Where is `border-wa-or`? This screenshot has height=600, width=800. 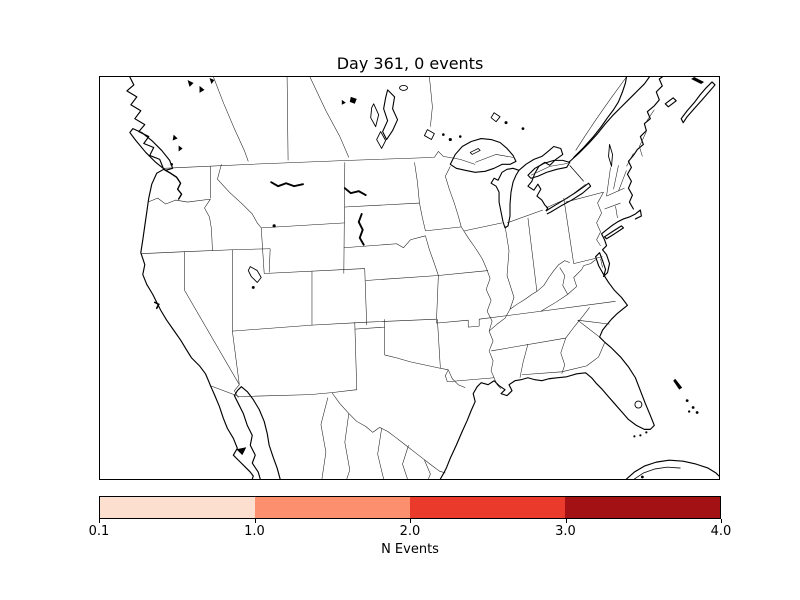 border-wa-or is located at coordinates (179, 201).